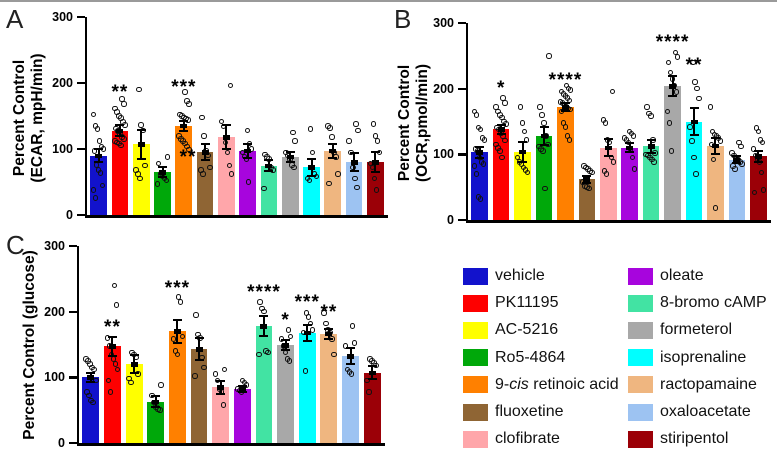 The image size is (777, 450). I want to click on legend-label-ac-5216: AC-5216, so click(526, 330).